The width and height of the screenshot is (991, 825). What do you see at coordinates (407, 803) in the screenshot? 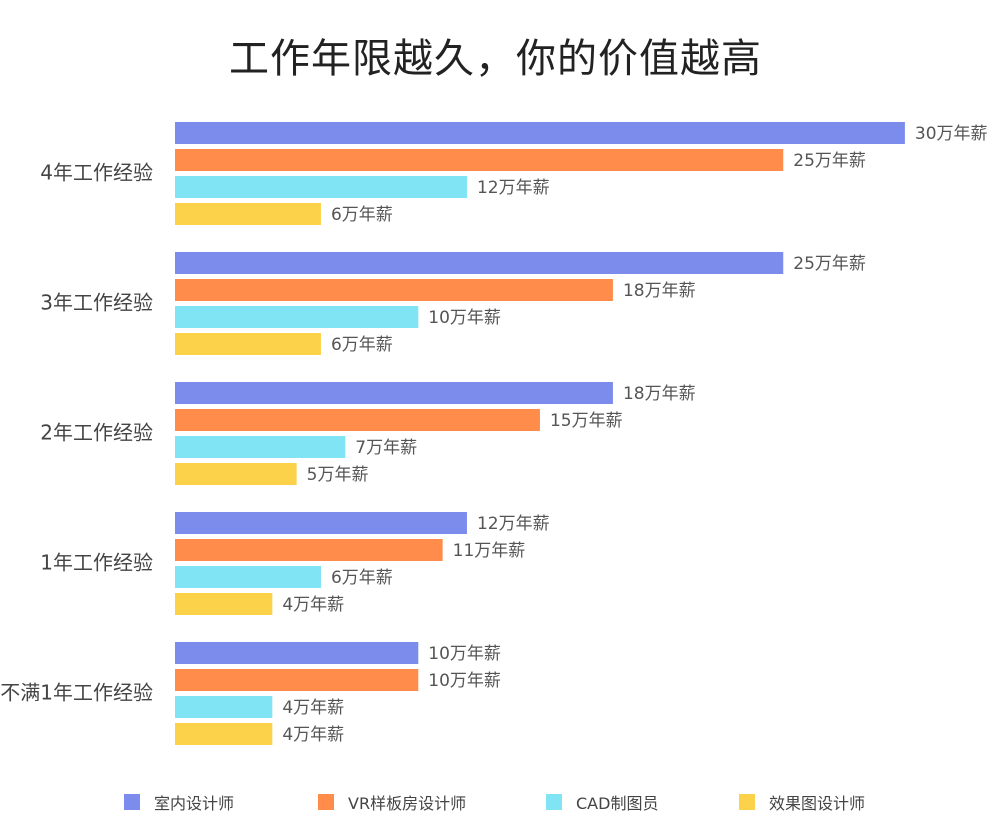
I see `legend-label-vr-designer: VR样板房设计师` at bounding box center [407, 803].